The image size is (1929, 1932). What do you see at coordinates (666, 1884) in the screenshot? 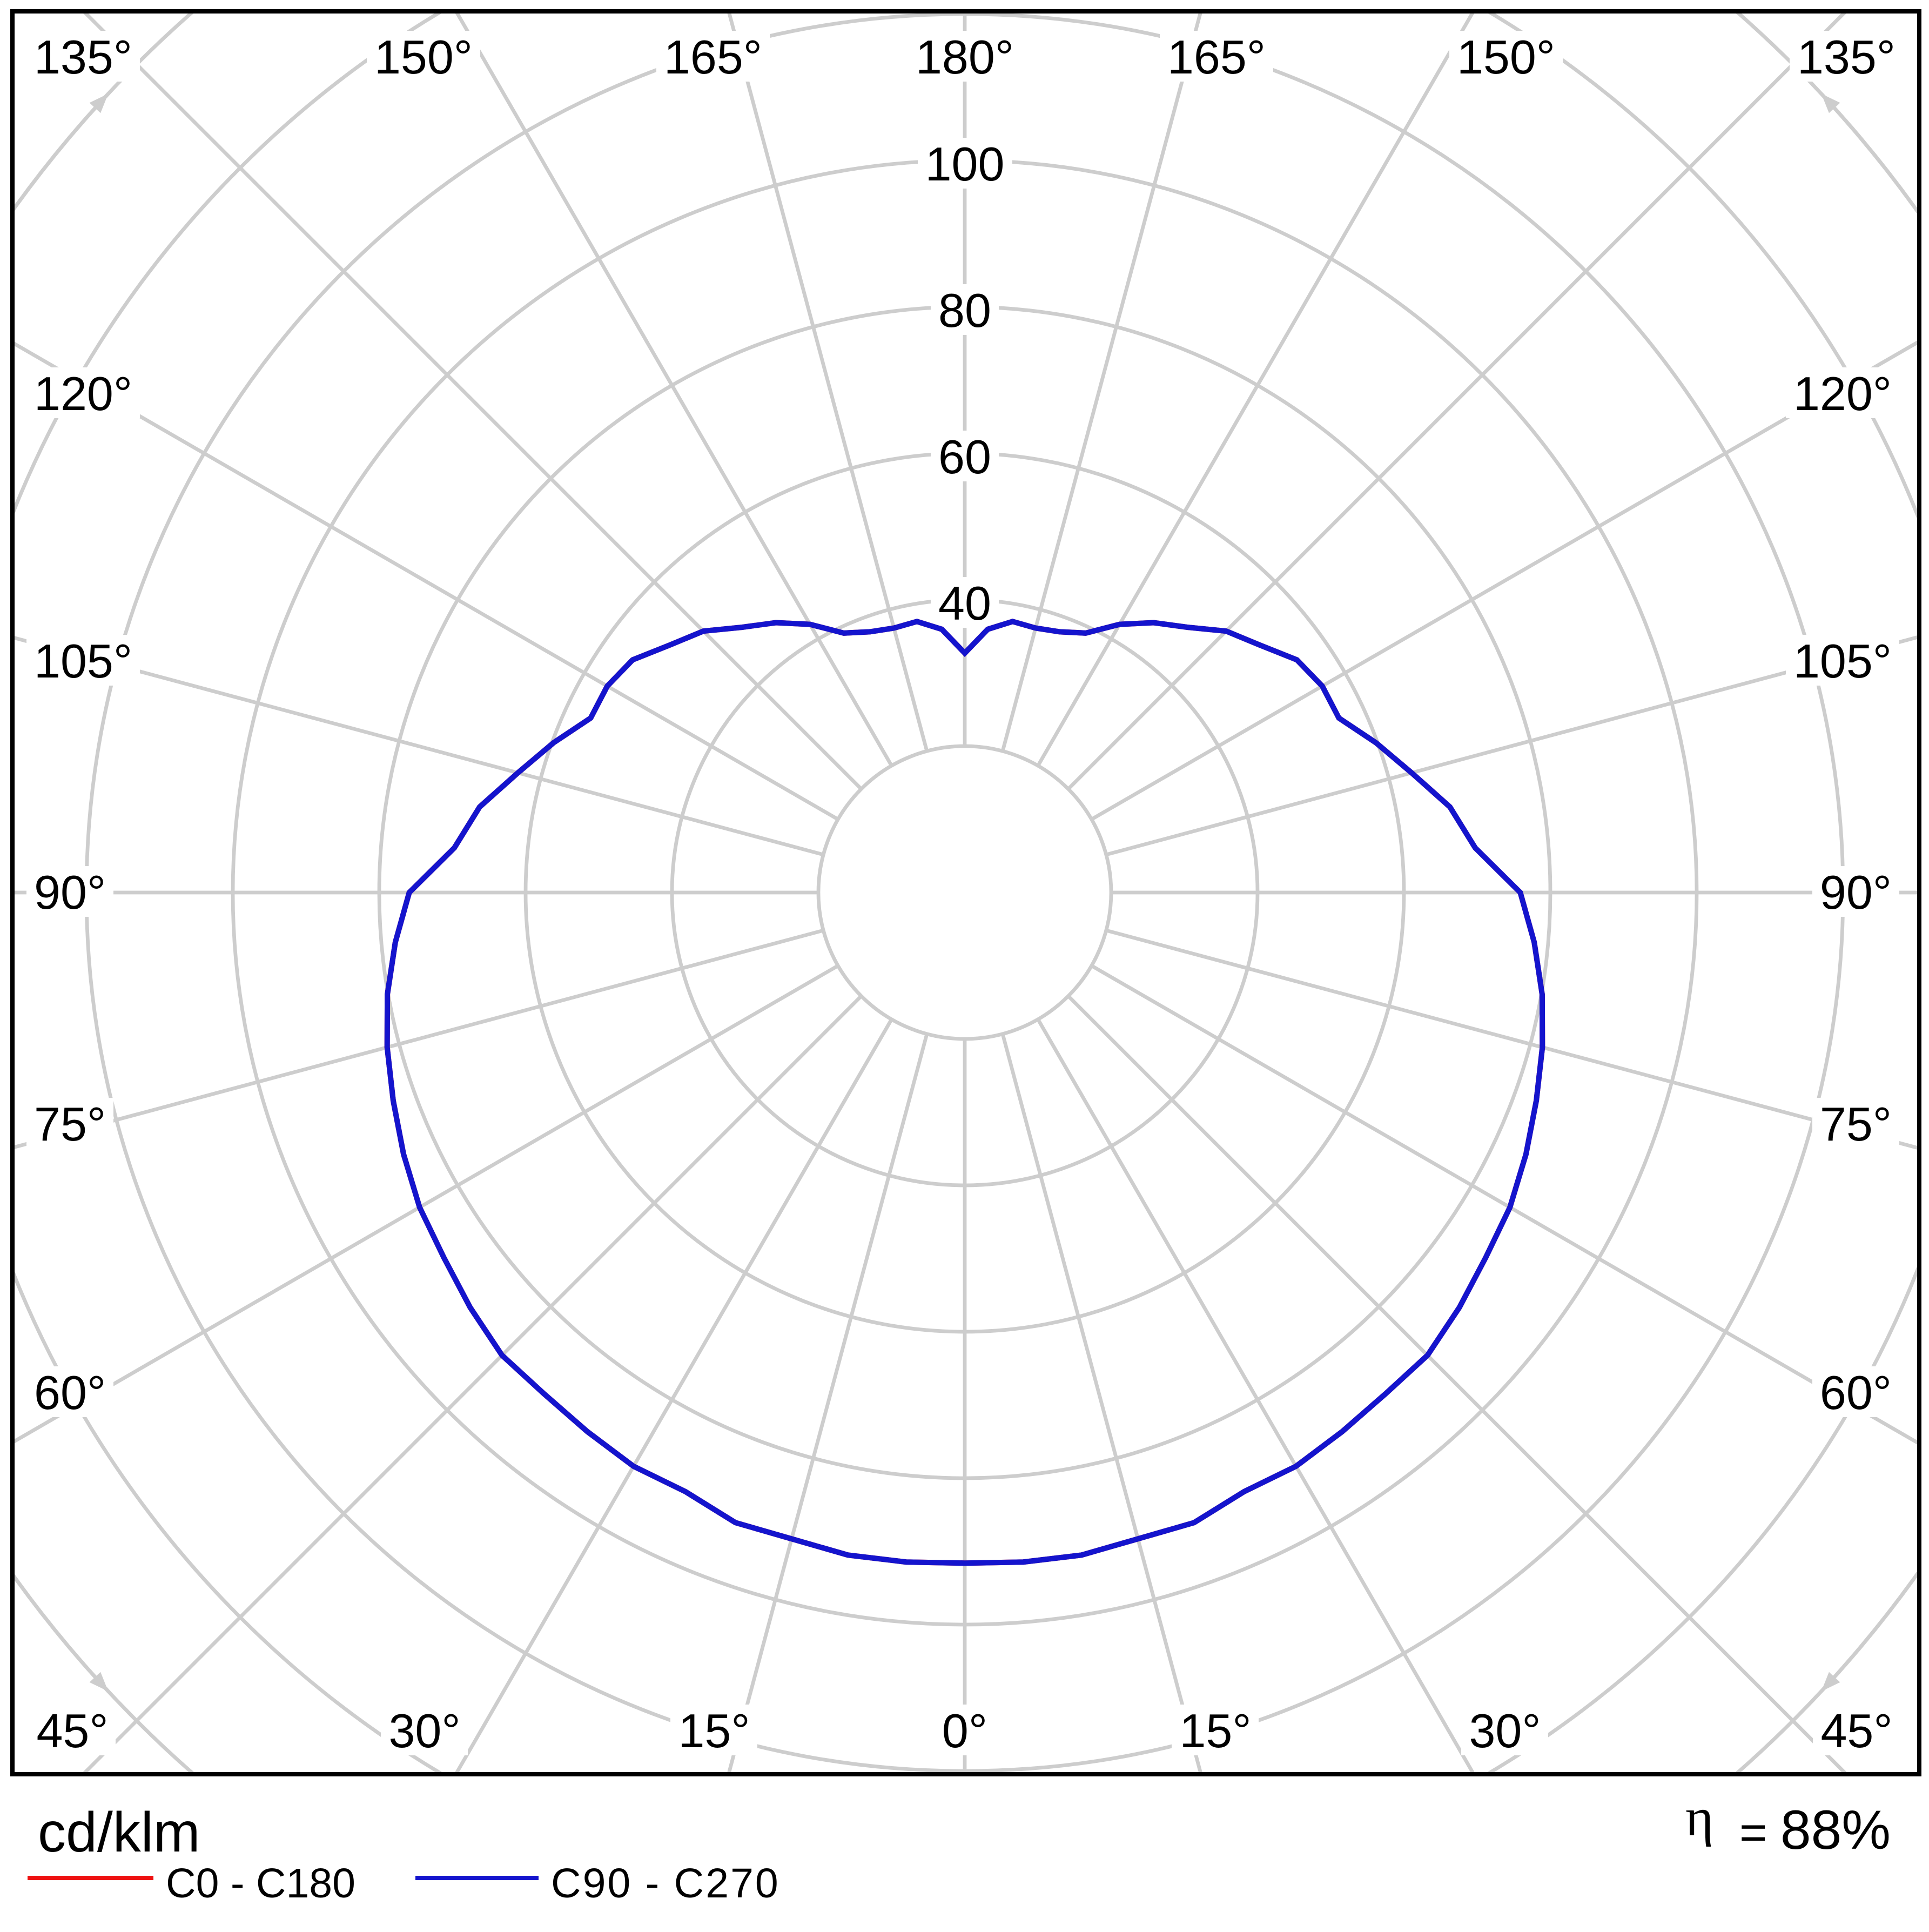
I see `svg-text: C90 - C270` at bounding box center [666, 1884].